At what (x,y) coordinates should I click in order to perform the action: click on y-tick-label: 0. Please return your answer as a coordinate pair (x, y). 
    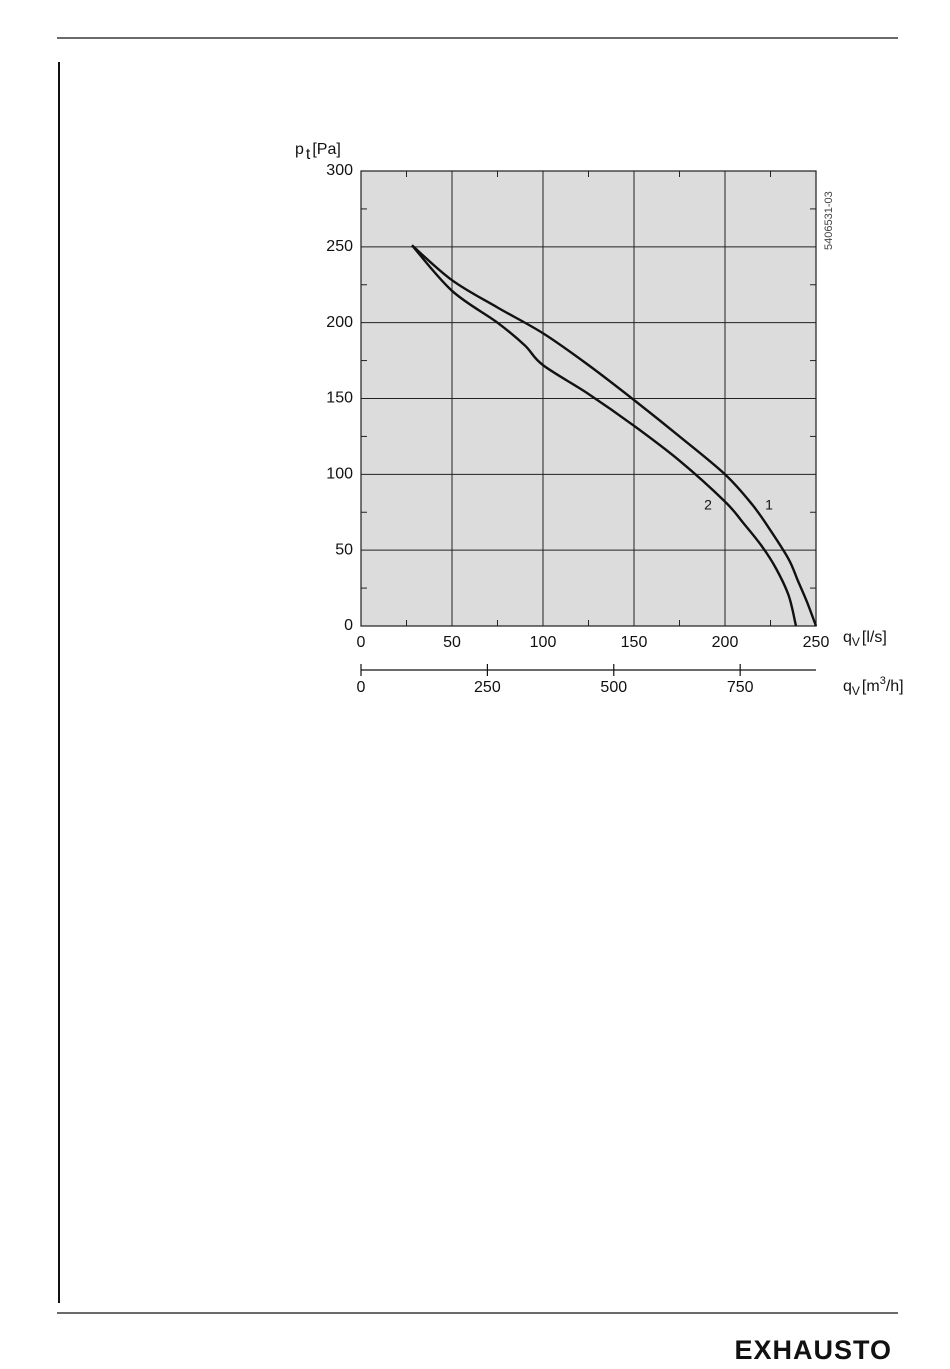
    Looking at the image, I should click on (348, 625).